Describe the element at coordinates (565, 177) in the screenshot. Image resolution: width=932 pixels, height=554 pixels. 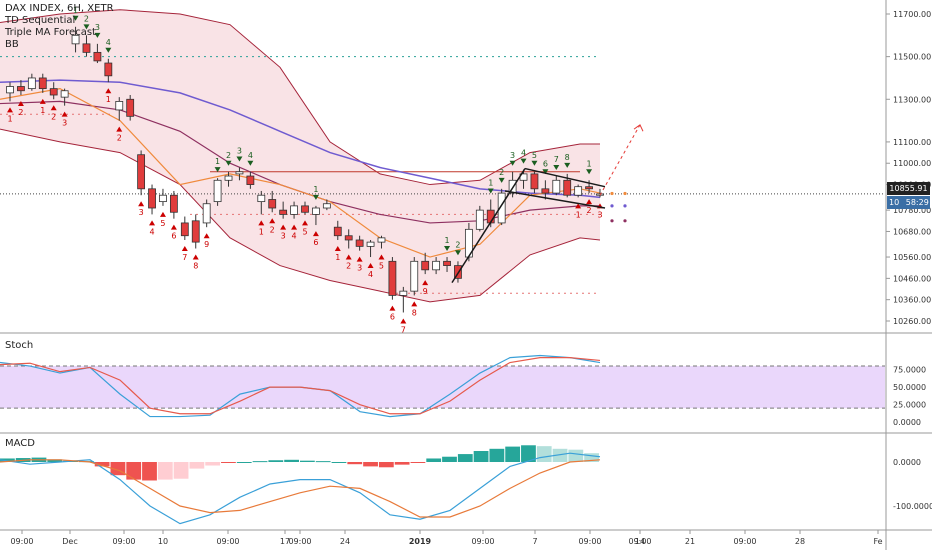
I see `trendline-top` at that location.